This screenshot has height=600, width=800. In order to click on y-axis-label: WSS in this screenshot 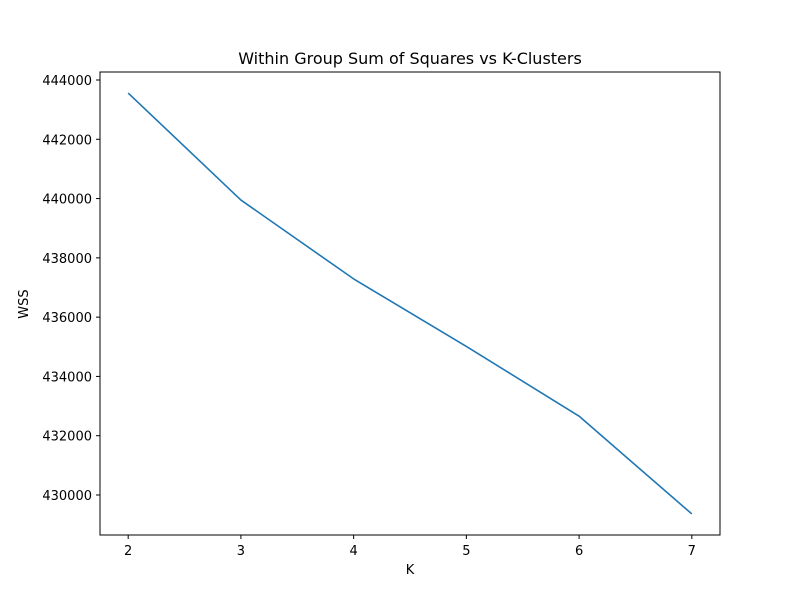, I will do `click(24, 303)`.